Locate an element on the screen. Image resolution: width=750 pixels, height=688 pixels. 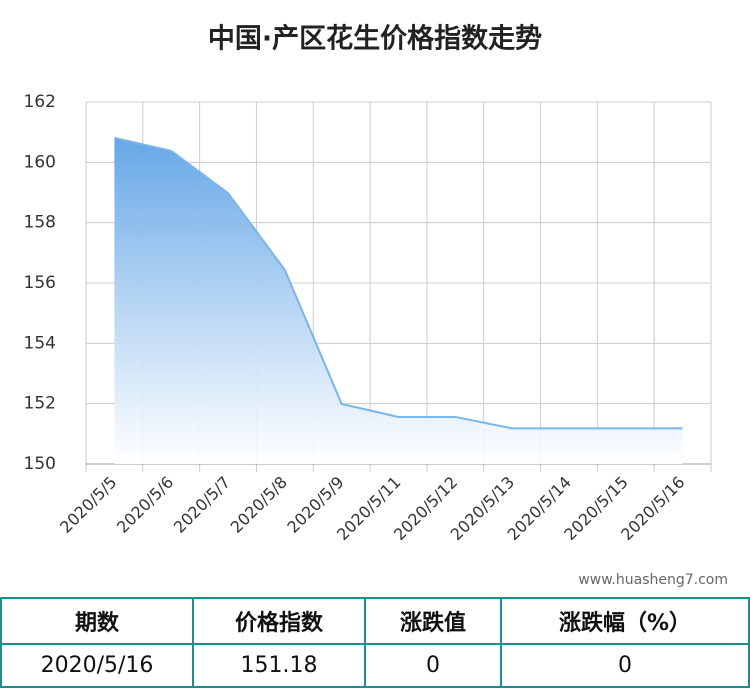
chart-title: 中国·产区花生价格指数走势 is located at coordinates (375, 39).